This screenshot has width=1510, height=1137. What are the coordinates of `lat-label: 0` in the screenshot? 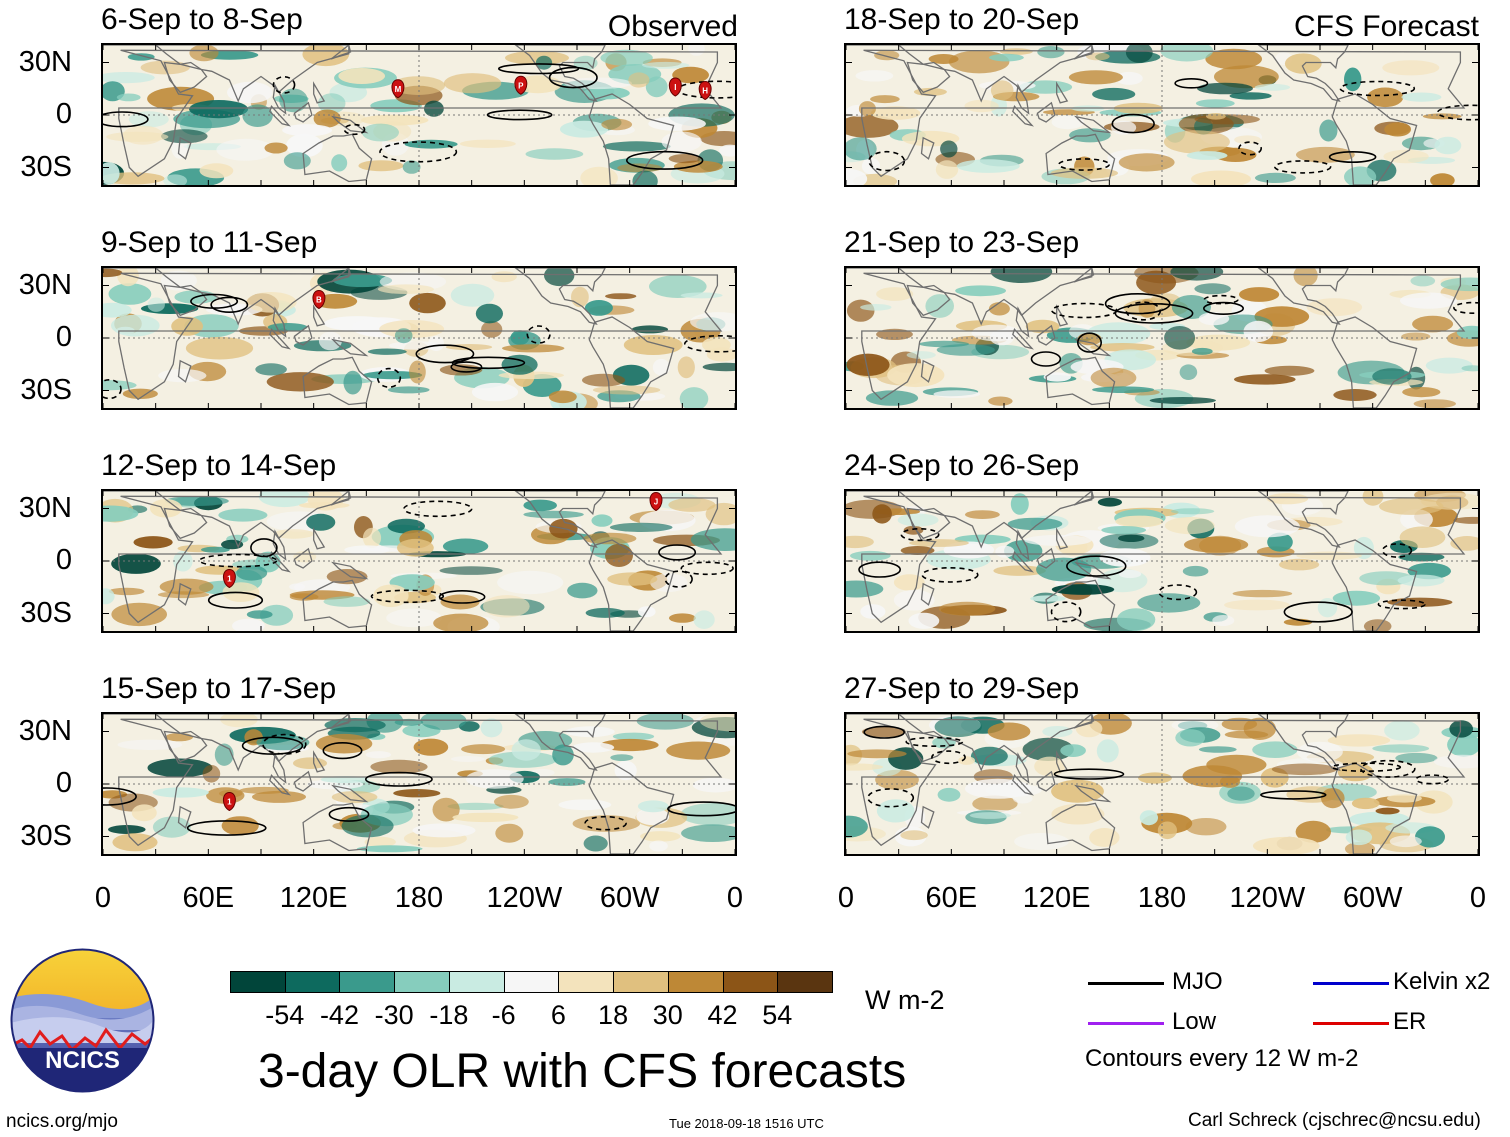 It's located at (63, 114).